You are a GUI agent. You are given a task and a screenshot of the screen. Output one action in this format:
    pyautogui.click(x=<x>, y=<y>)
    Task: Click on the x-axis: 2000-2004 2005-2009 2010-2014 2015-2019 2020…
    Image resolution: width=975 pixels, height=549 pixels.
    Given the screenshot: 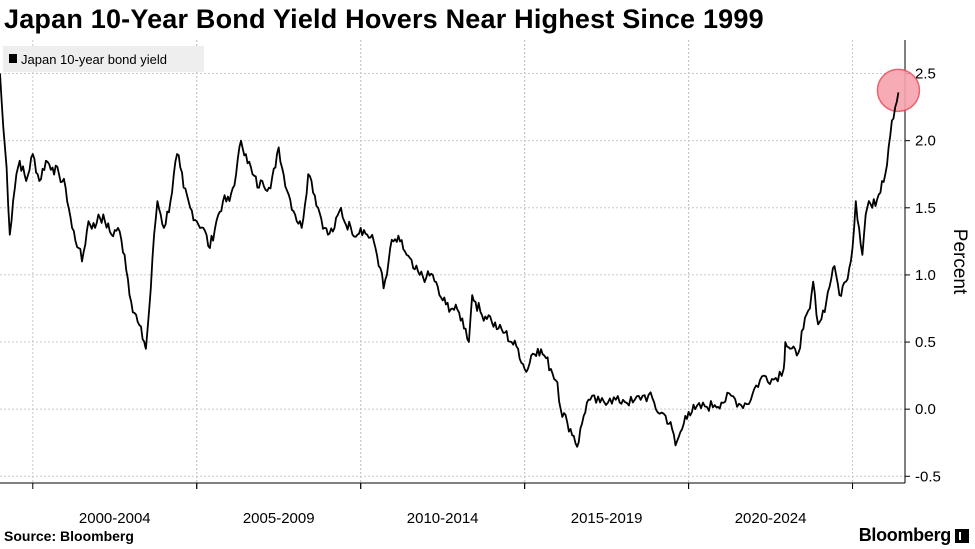 What is the action you would take?
    pyautogui.click(x=452, y=504)
    